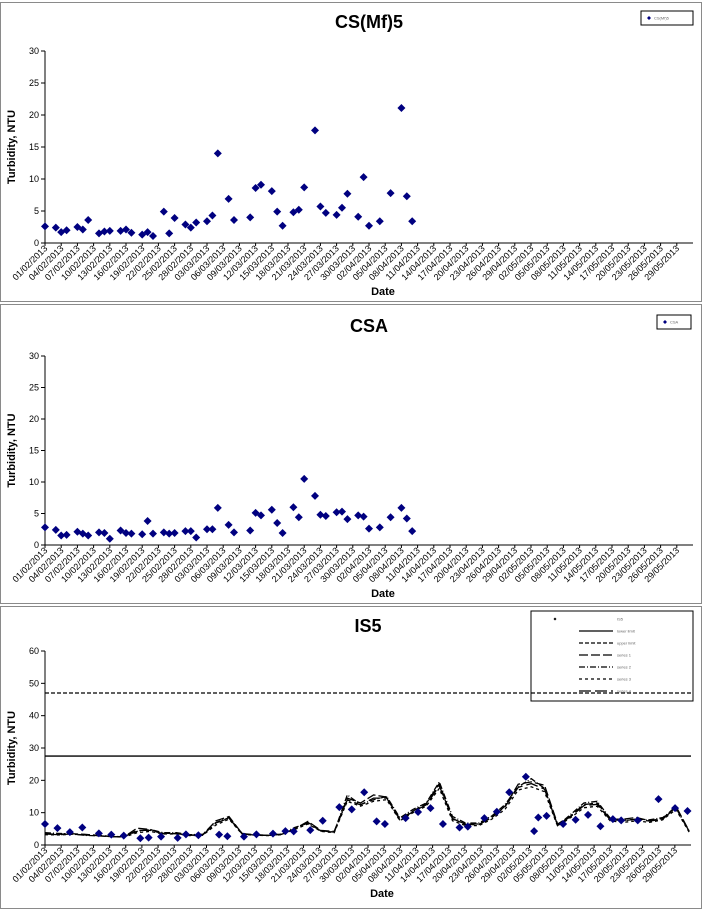 The image size is (704, 911). I want to click on legend-label: CS(Mf)5, so click(662, 18).